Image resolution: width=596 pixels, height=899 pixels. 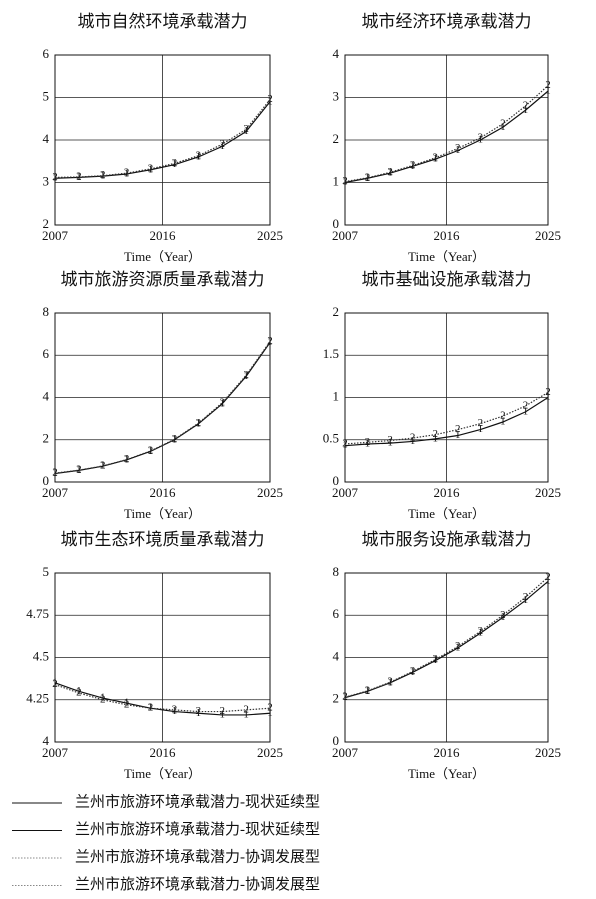 I want to click on chart-title: 城市经济环境承载潜力, so click(x=447, y=21).